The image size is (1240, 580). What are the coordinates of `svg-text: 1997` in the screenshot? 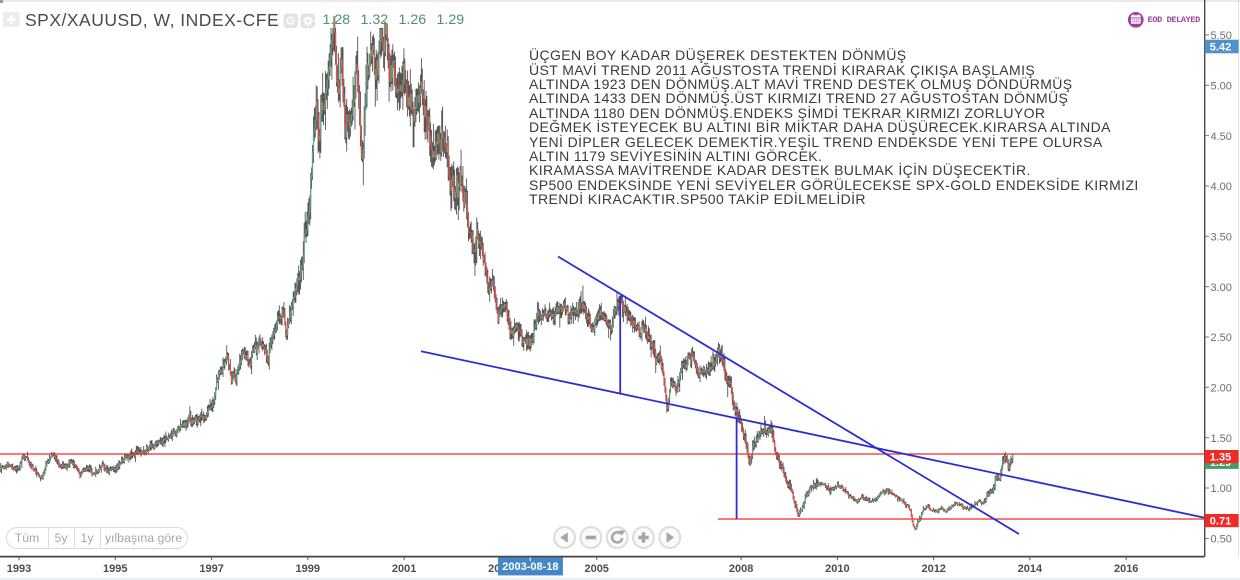 It's located at (211, 569).